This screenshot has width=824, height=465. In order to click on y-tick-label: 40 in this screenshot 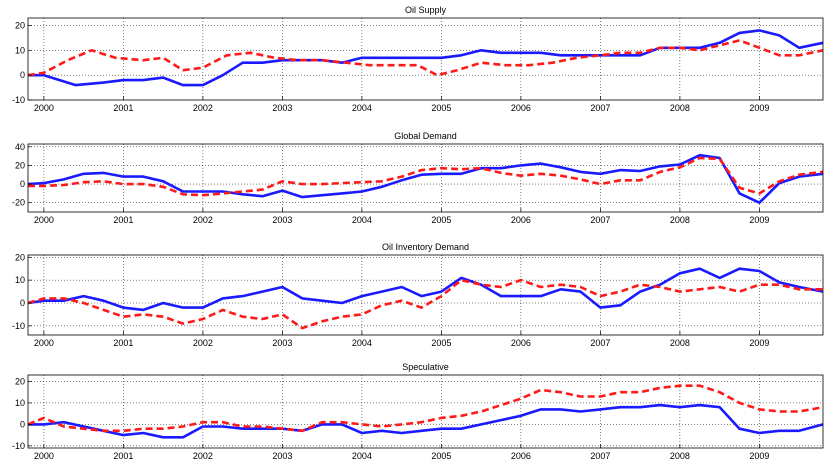, I will do `click(20, 147)`.